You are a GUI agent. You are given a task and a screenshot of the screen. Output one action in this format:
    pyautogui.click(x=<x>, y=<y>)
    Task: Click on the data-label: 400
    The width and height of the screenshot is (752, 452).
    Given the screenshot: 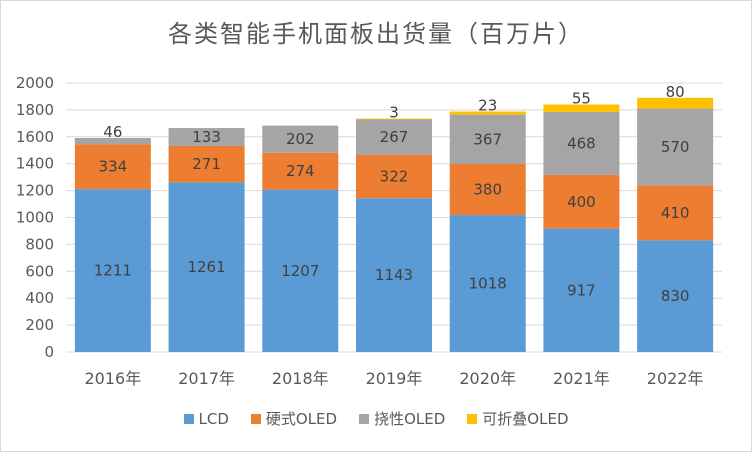 What is the action you would take?
    pyautogui.click(x=581, y=202)
    